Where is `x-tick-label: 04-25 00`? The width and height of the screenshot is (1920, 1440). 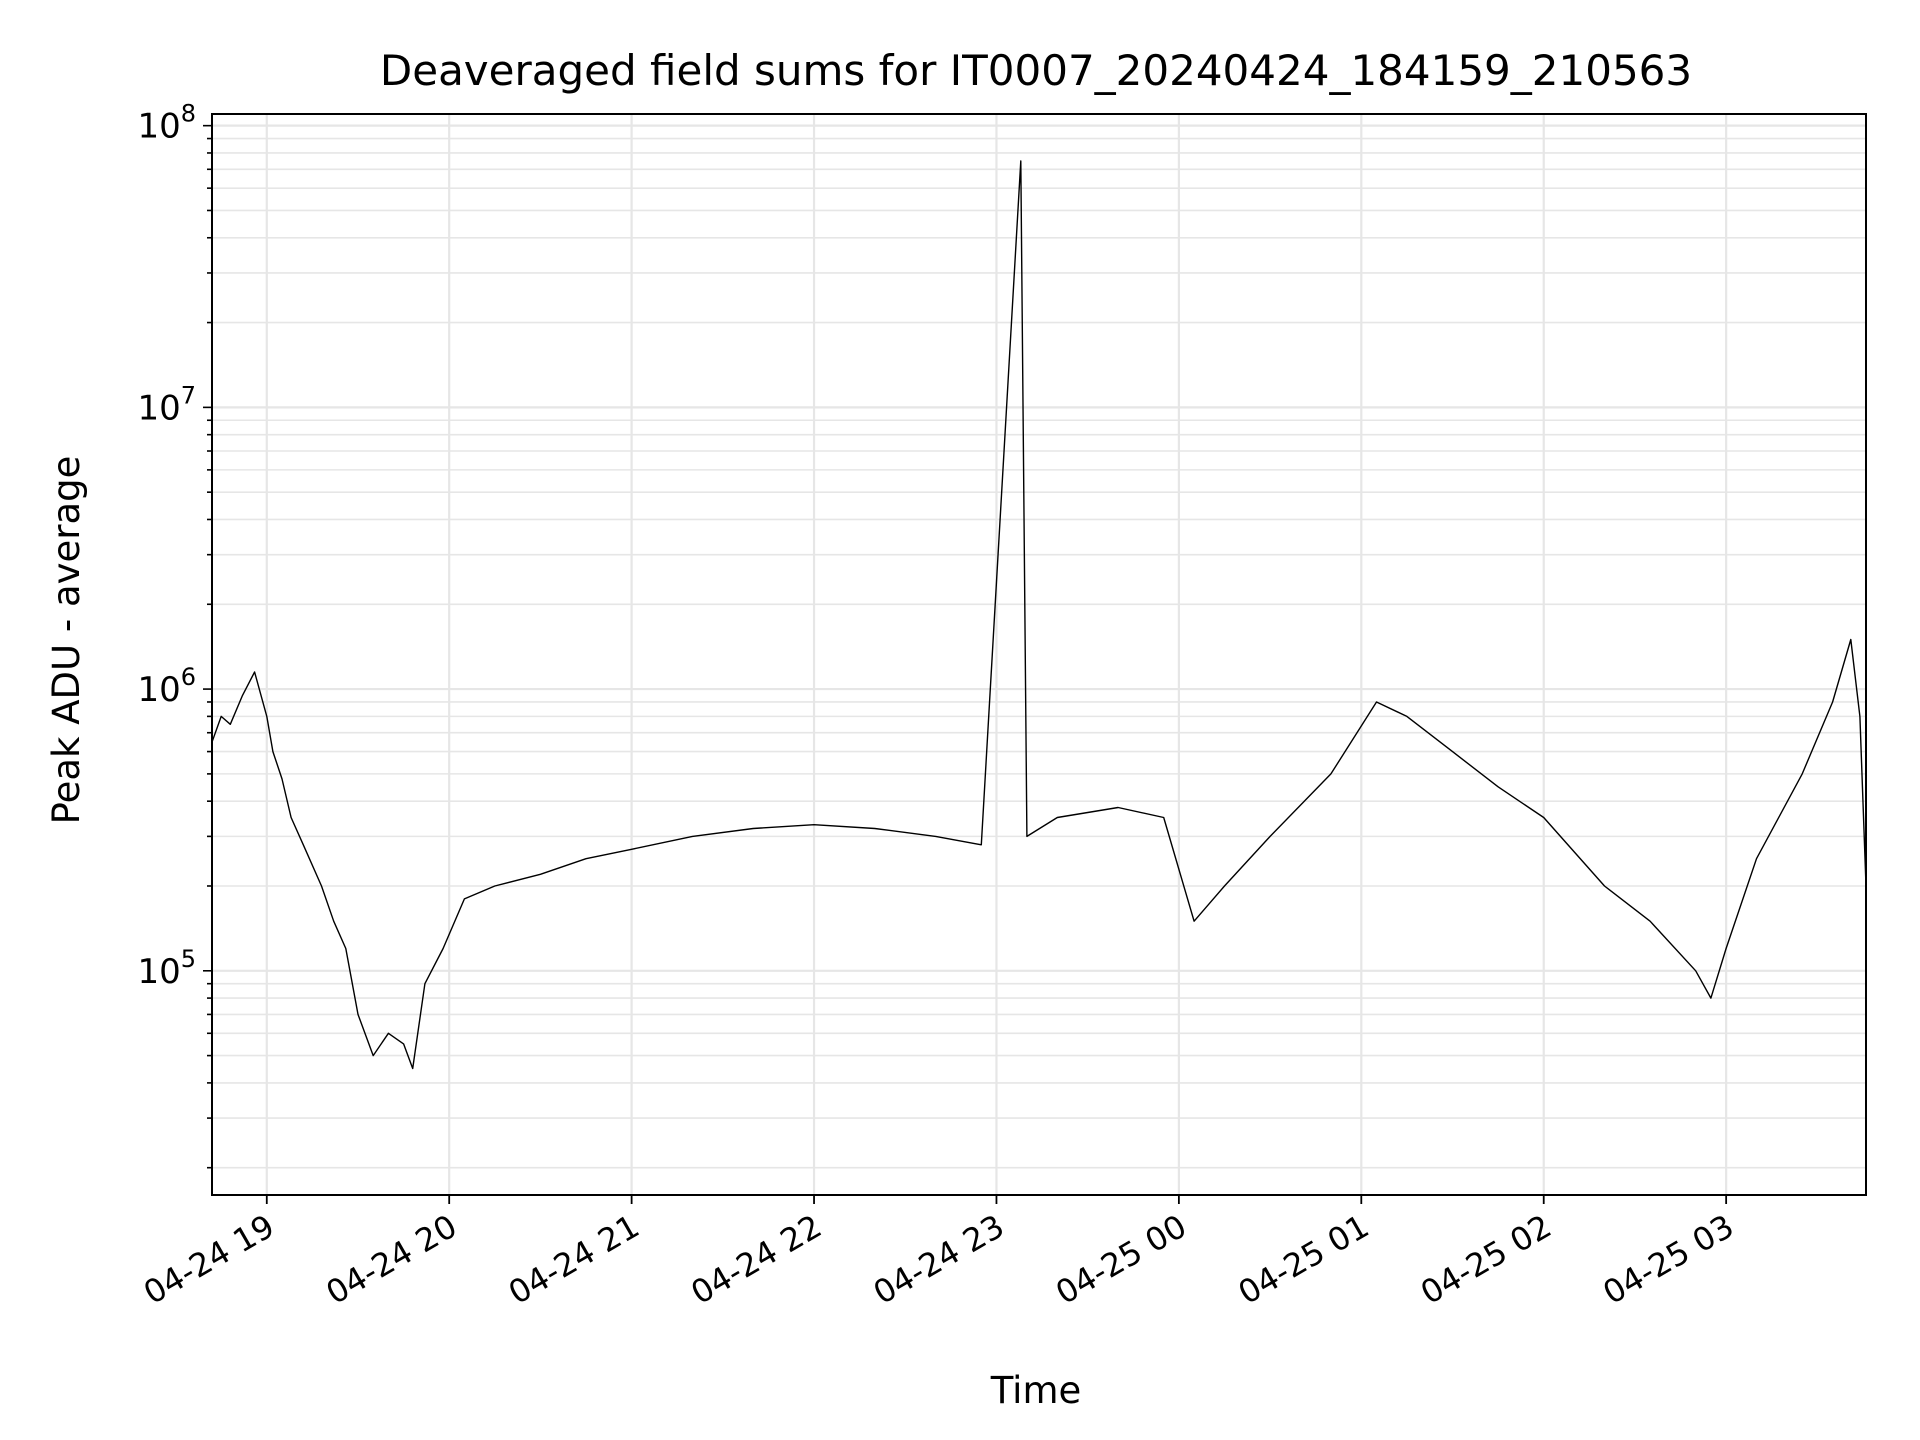 x-tick-label: 04-25 00 is located at coordinates (1121, 1259).